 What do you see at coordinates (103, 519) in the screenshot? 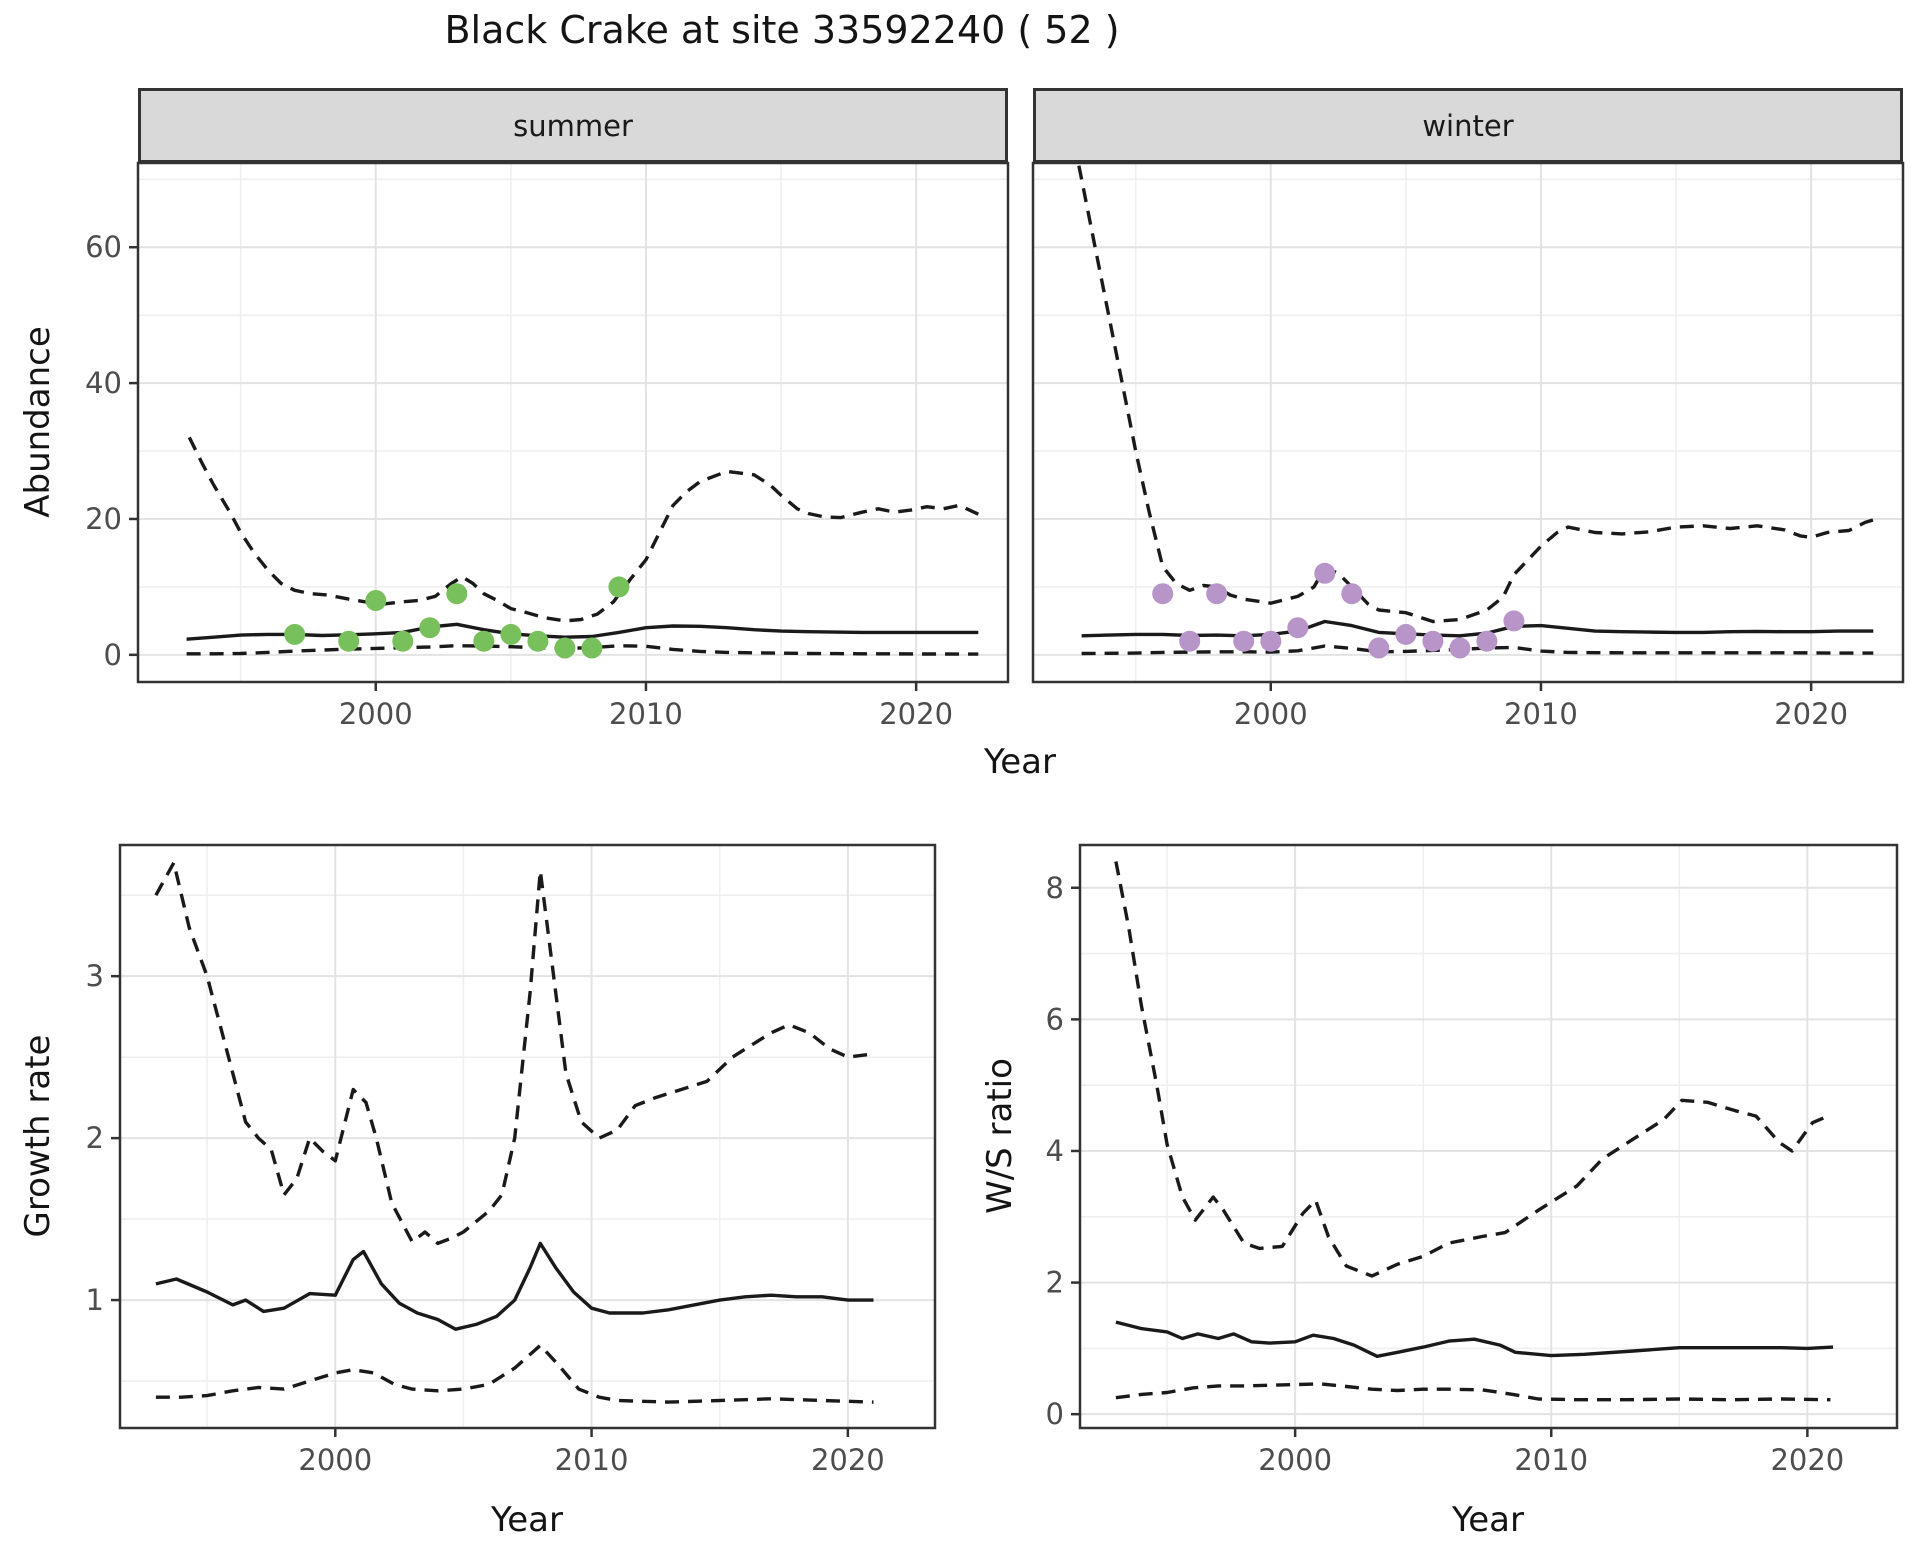
I see `y-tick-label: 20` at bounding box center [103, 519].